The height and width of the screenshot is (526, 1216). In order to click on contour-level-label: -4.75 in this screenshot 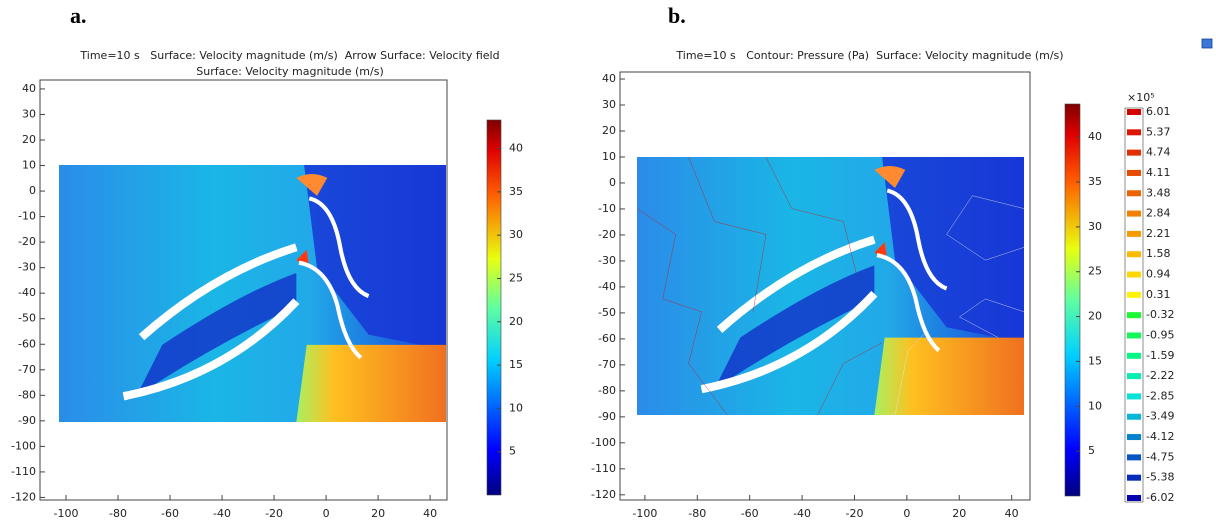, I will do `click(1160, 456)`.